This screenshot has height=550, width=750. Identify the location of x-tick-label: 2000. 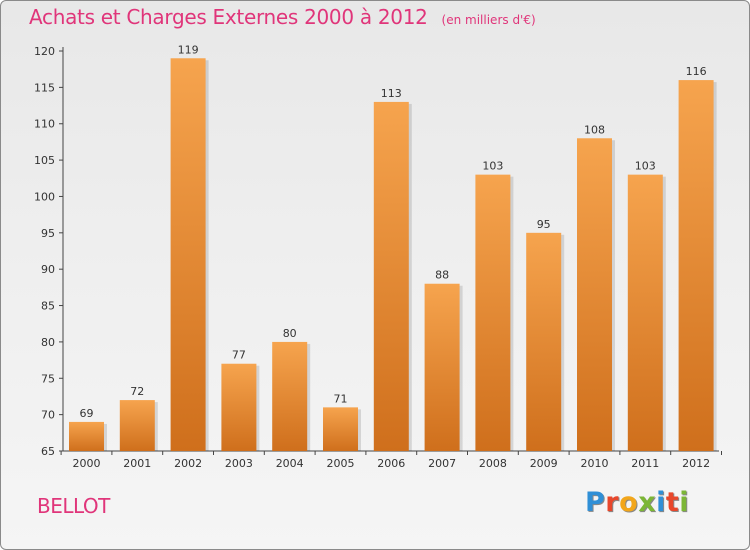
(87, 463).